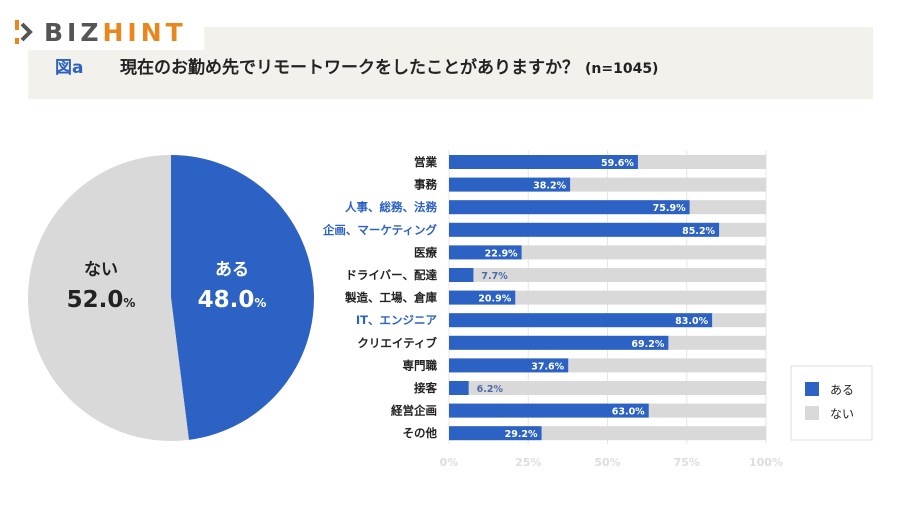 The image size is (900, 528). I want to click on x-tick-label: 75%, so click(687, 462).